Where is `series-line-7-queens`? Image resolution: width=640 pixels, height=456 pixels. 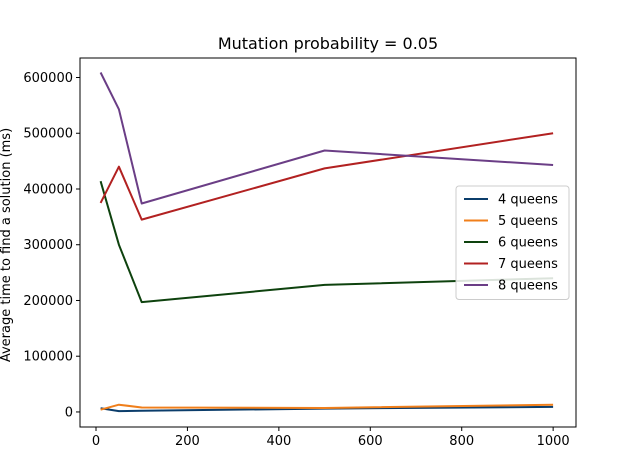 series-line-7-queens is located at coordinates (326, 176).